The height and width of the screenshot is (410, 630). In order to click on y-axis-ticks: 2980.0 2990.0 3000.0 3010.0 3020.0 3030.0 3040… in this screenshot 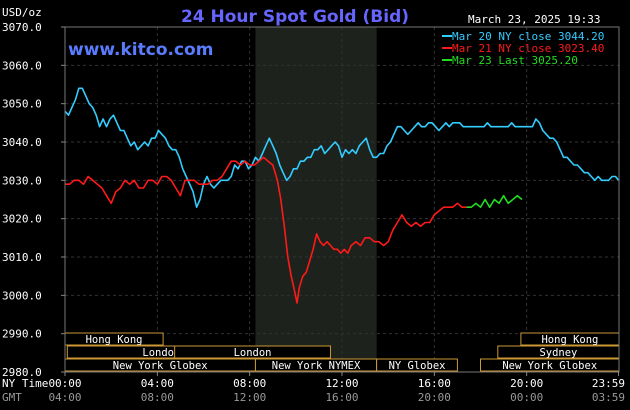, I will do `click(33, 200)`.